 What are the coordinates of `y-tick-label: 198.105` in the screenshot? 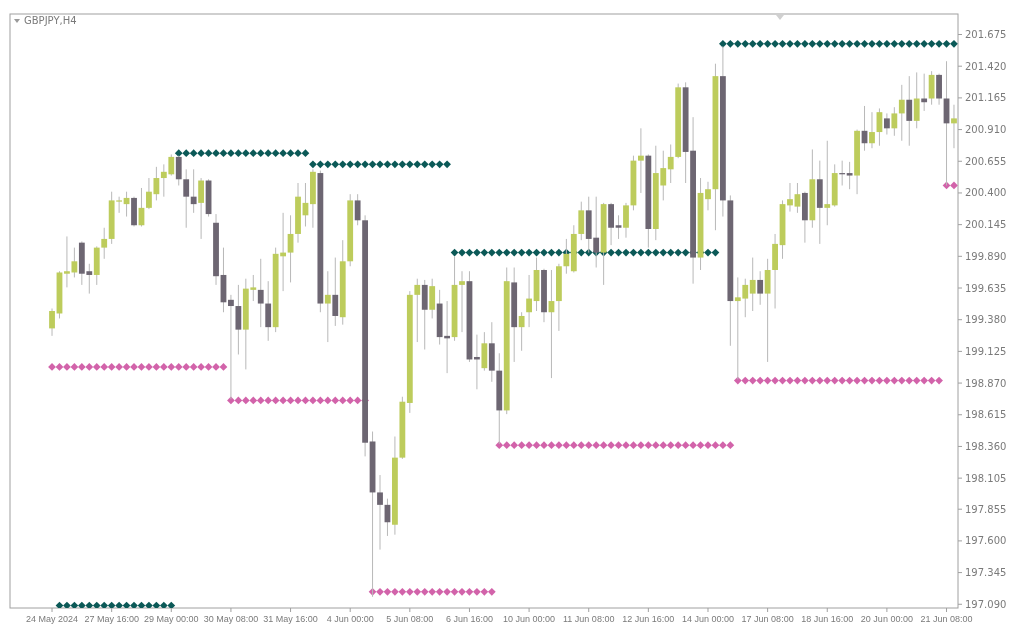 It's located at (986, 478).